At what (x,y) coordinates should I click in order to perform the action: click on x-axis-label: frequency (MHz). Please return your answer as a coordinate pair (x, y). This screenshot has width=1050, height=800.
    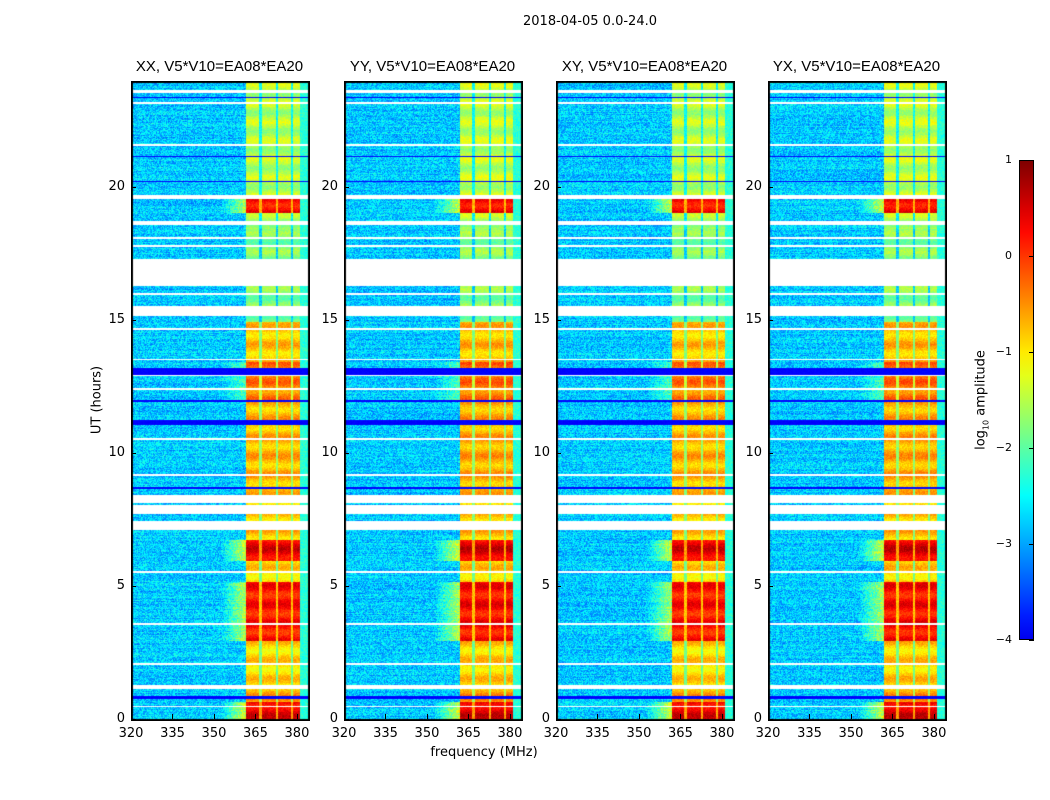
    Looking at the image, I should click on (484, 752).